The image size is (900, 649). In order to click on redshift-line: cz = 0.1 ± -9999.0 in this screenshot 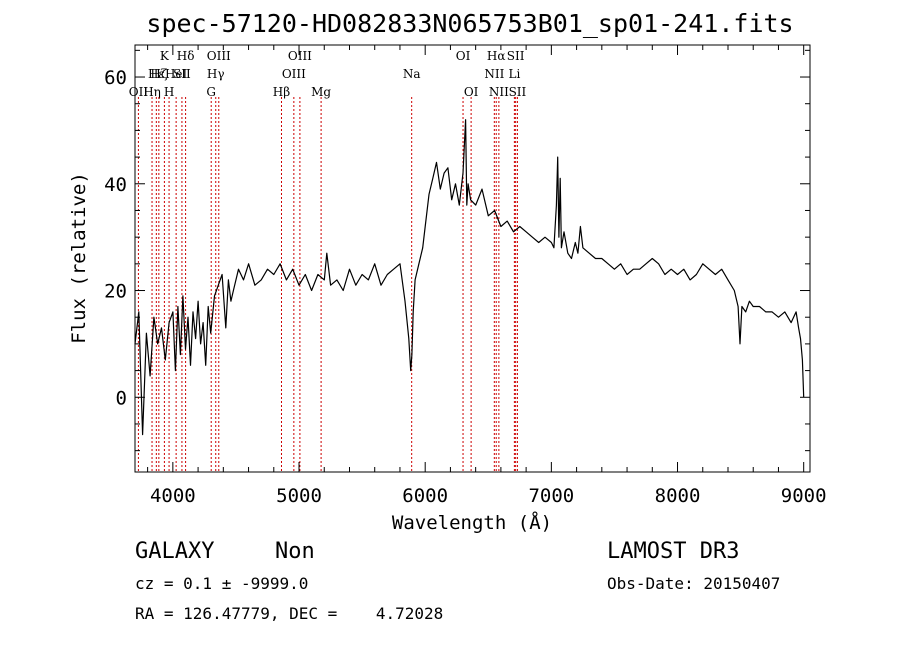, I will do `click(221, 583)`.